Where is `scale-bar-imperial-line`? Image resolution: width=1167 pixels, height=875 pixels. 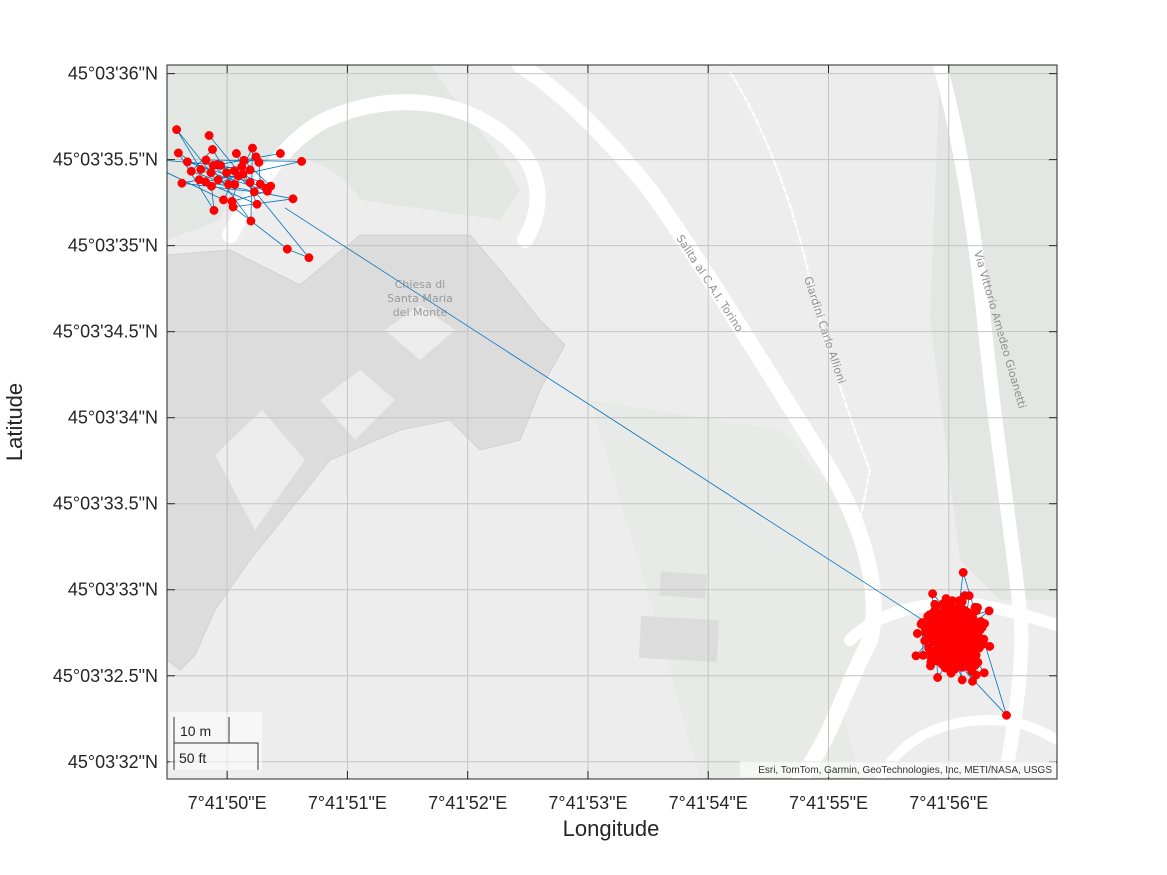 scale-bar-imperial-line is located at coordinates (216, 756).